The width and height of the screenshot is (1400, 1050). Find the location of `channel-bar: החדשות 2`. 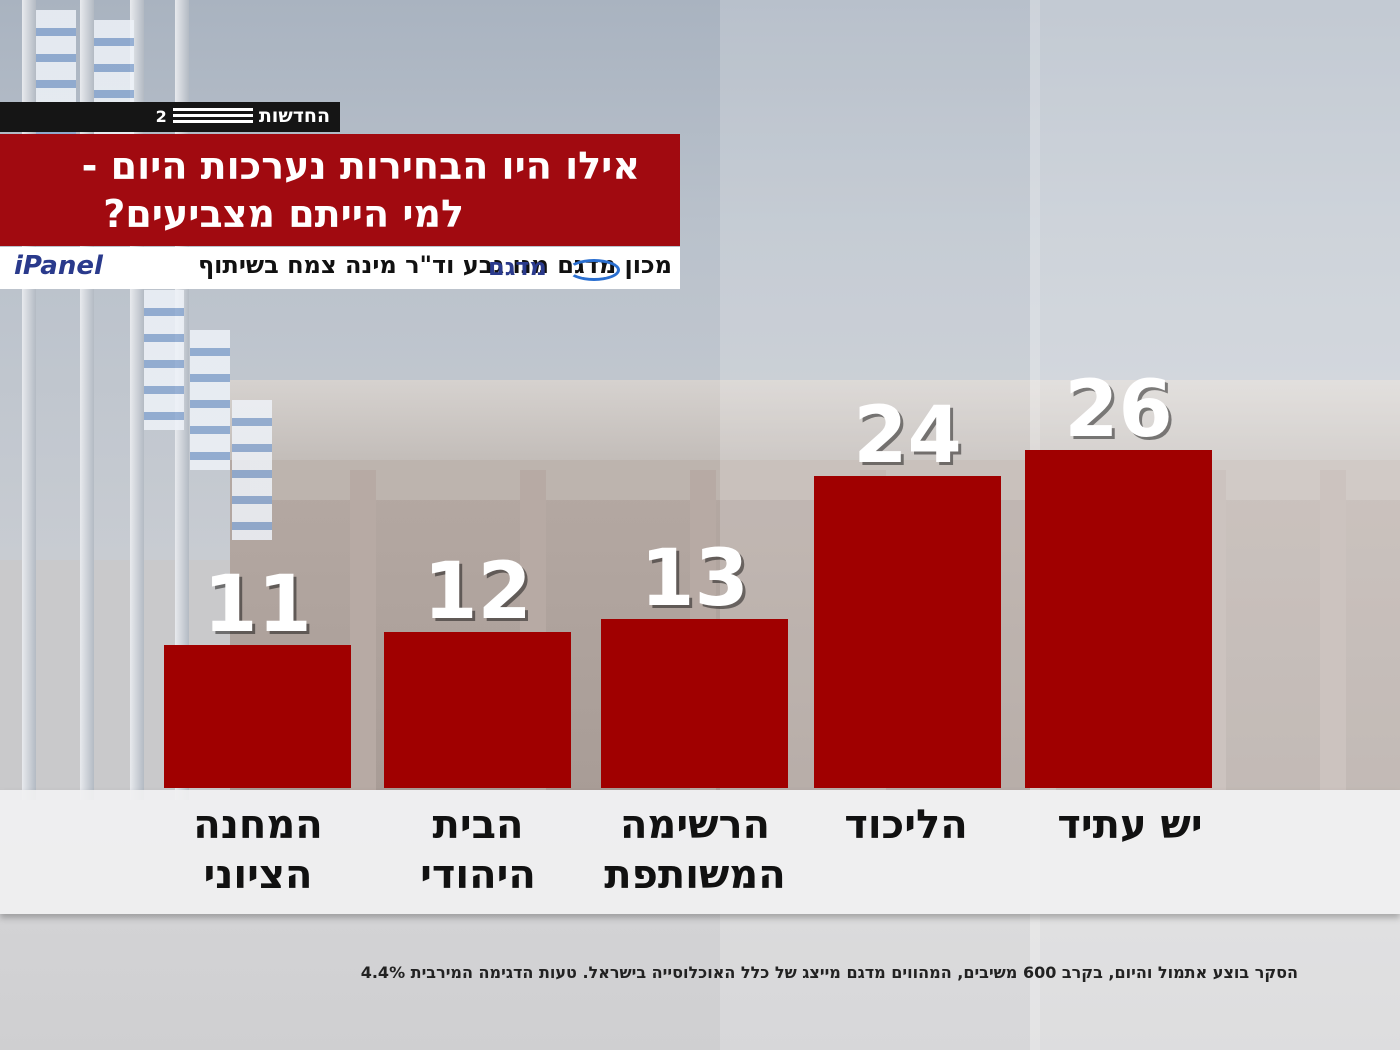

channel-bar: החדשות 2 is located at coordinates (170, 117).